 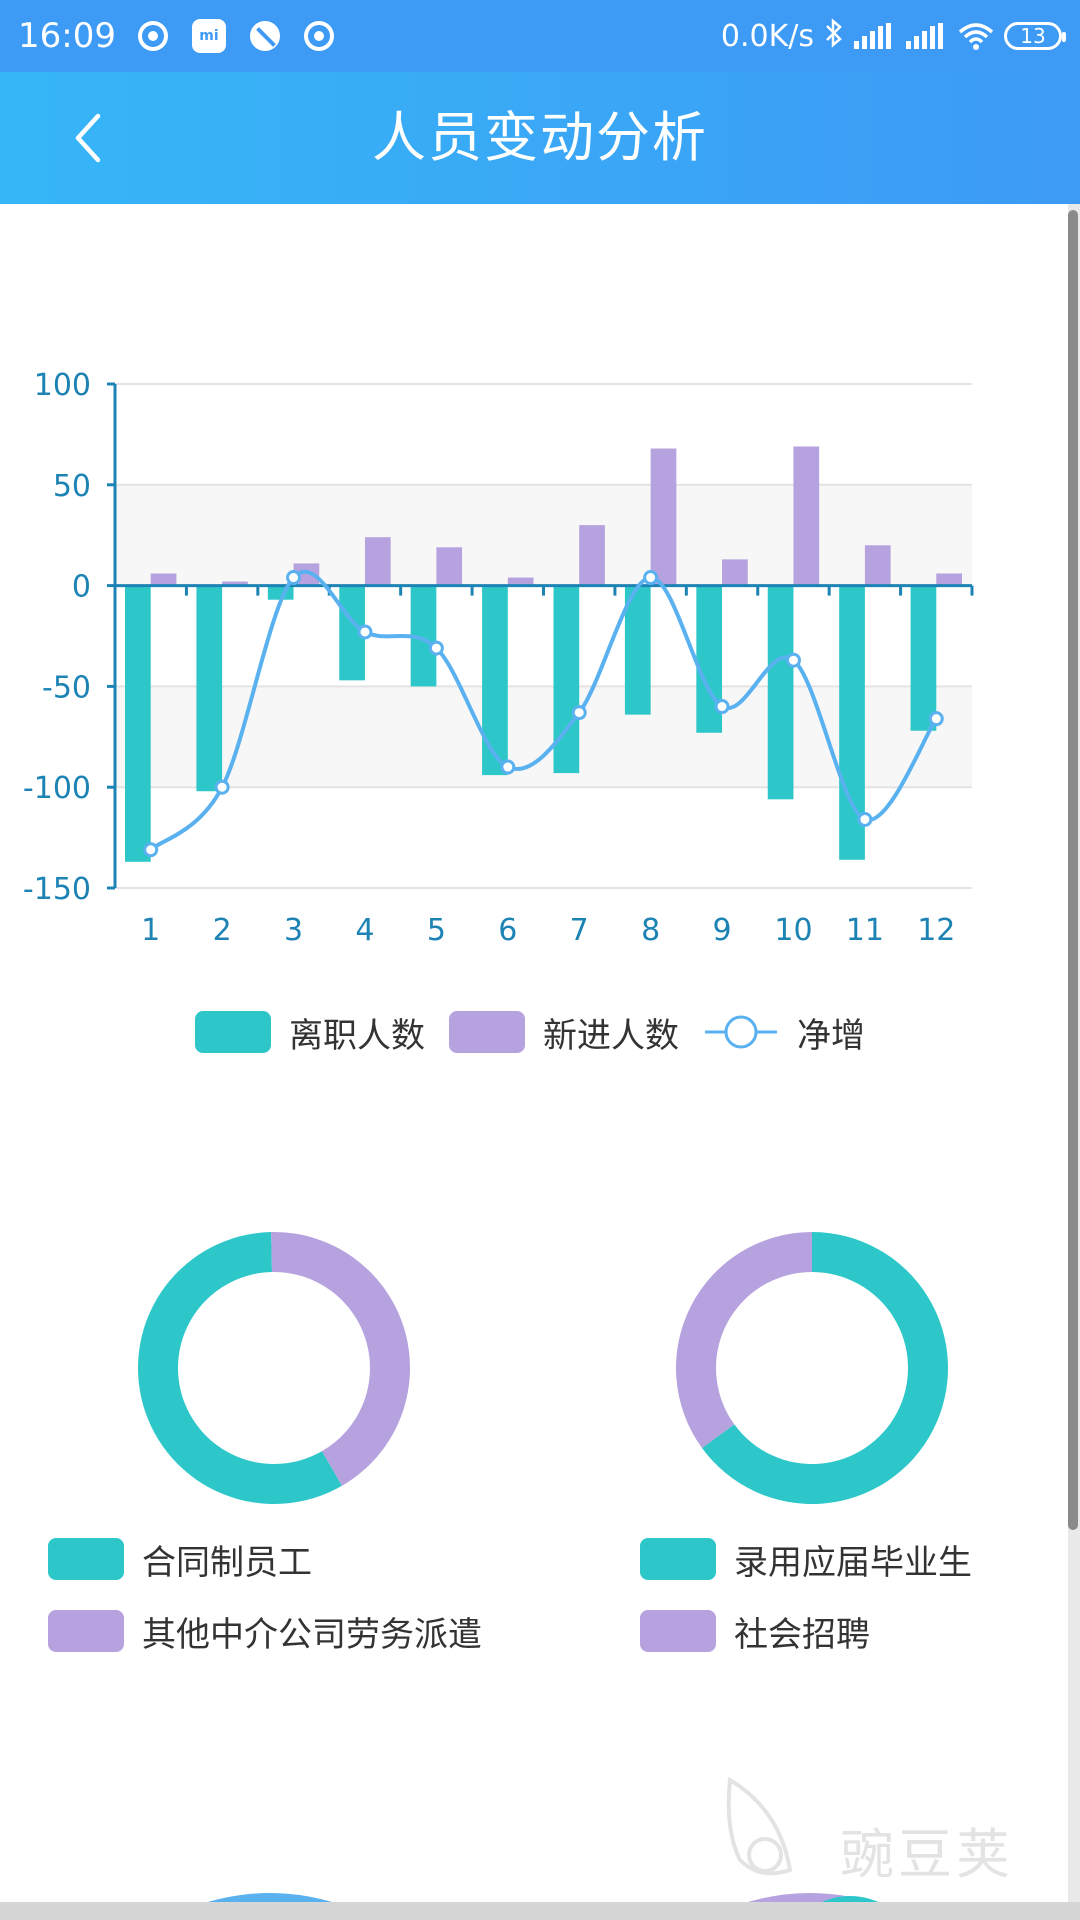 I want to click on employment-type-legend: 合同制员工 其他中介公司劳务派遣, so click(x=265, y=1608).